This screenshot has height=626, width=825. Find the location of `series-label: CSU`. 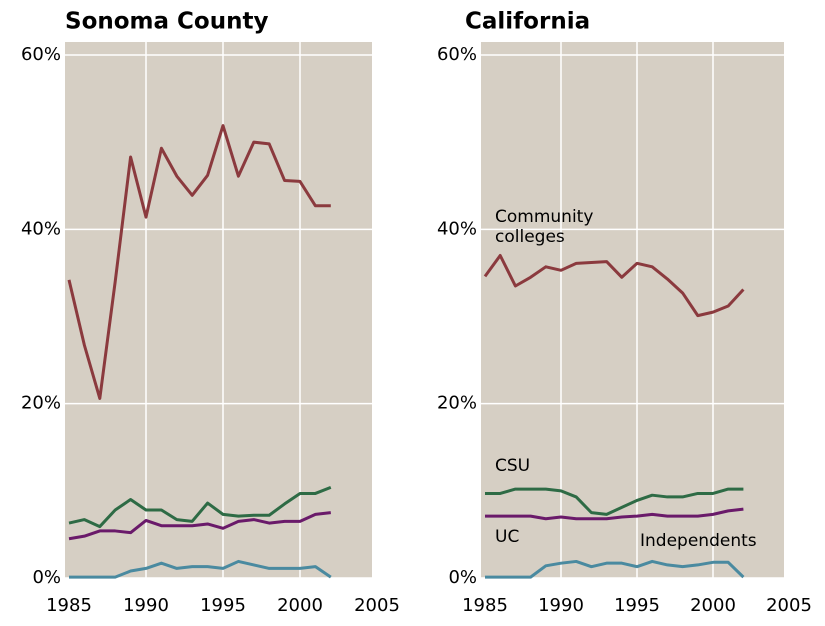

series-label: CSU is located at coordinates (512, 466).